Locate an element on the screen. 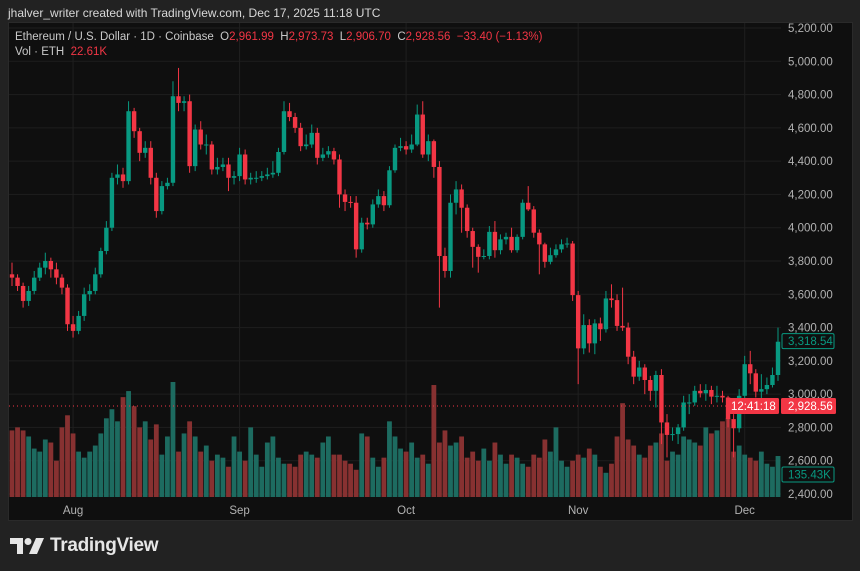 The image size is (860, 571). y-tick-label: 5,000.00 is located at coordinates (810, 62).